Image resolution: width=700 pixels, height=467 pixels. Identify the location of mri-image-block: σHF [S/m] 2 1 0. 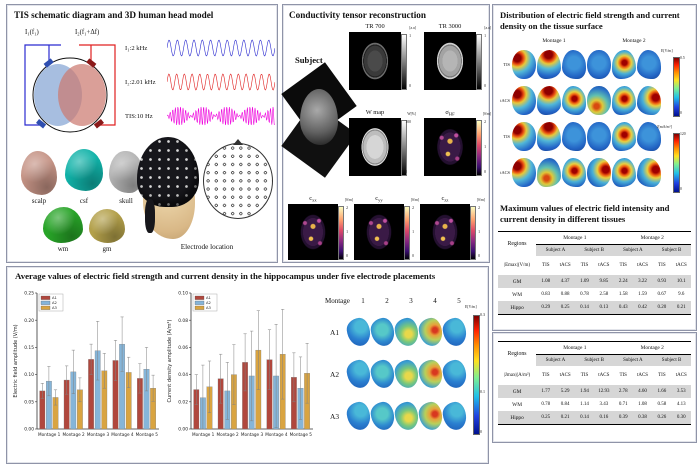
(457, 142).